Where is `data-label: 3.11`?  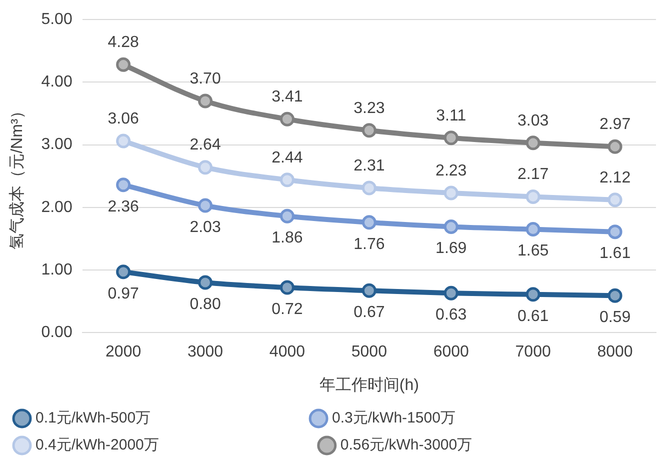 data-label: 3.11 is located at coordinates (451, 115).